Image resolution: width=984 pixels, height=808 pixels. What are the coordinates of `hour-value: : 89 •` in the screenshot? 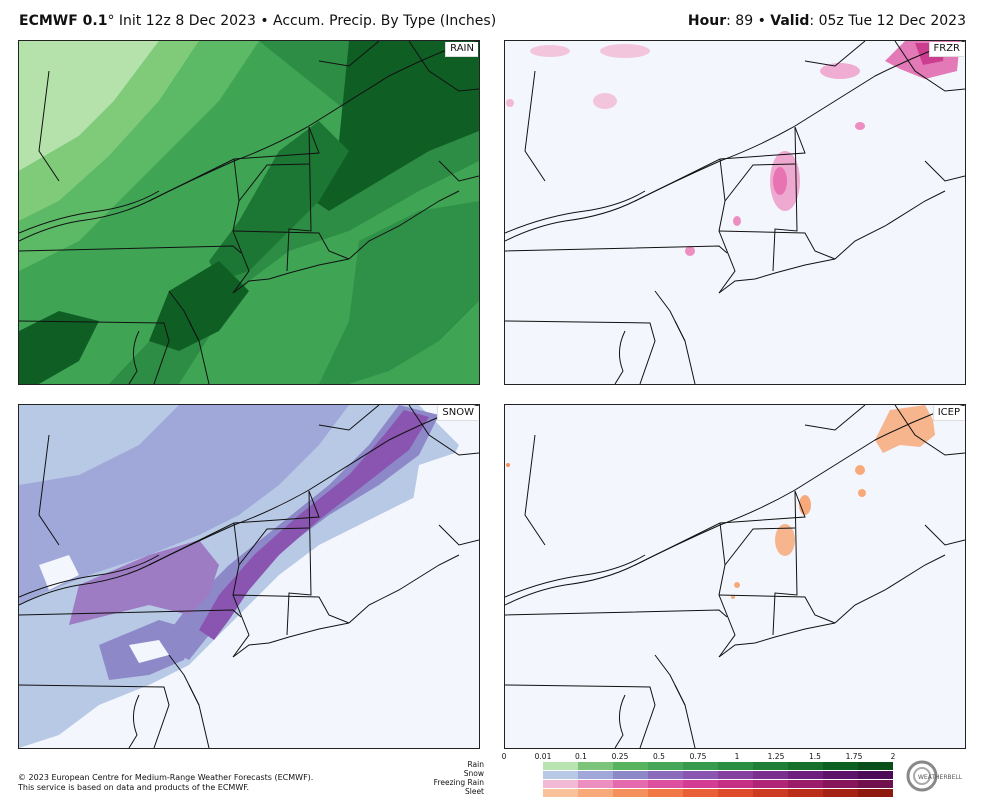 It's located at (748, 21).